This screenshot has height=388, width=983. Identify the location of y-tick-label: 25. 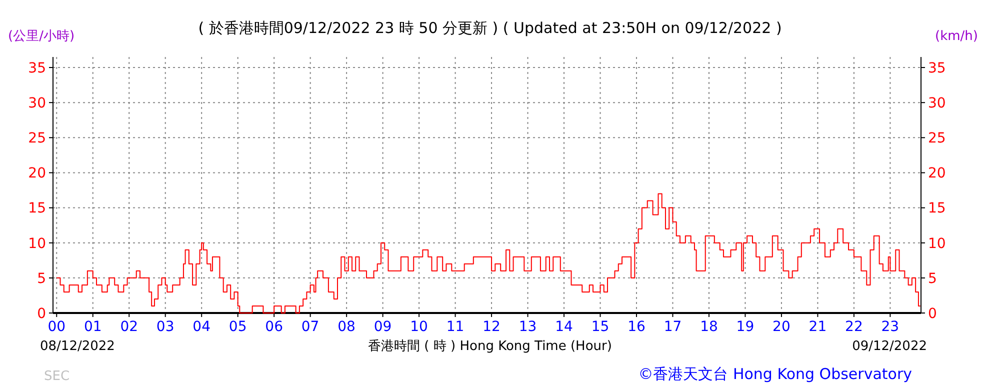
(37, 138).